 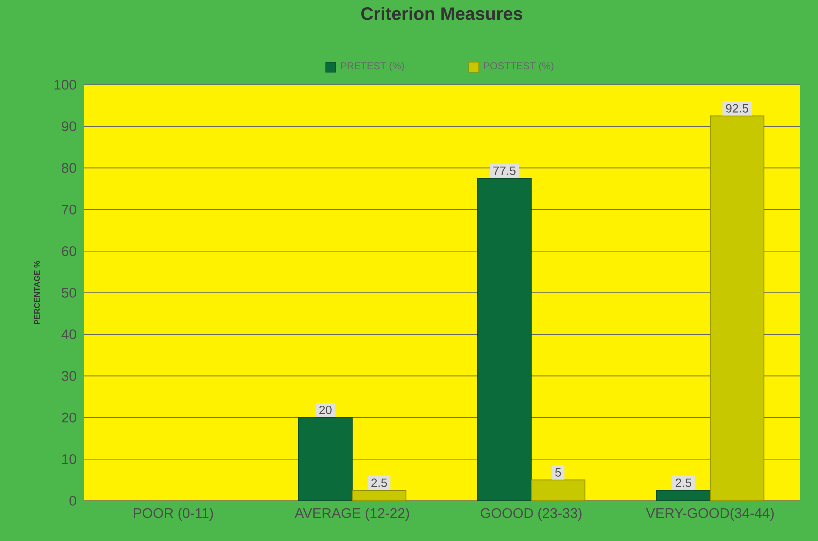 I want to click on x-tick-label: GOOOD (23-33), so click(x=531, y=515).